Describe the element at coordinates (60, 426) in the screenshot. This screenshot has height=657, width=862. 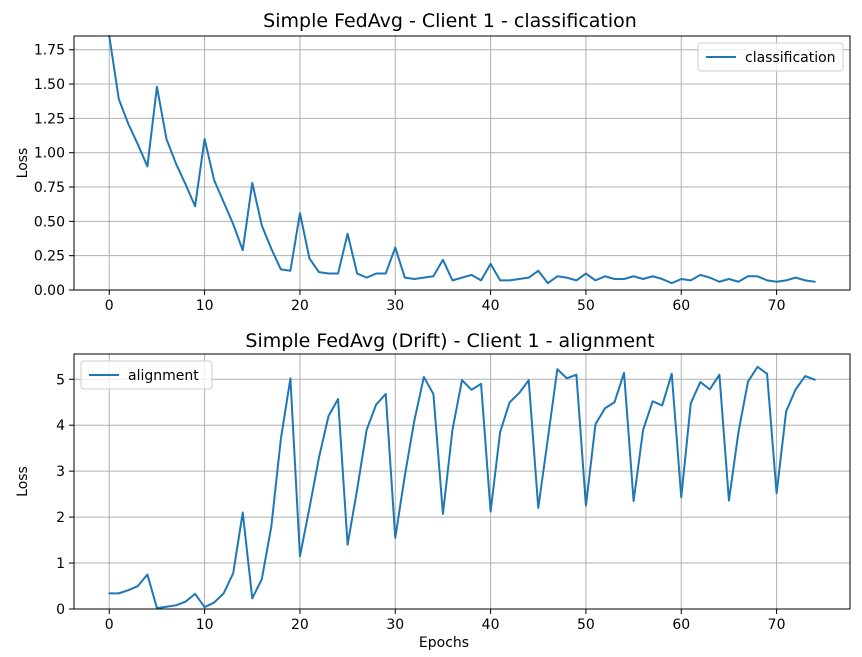
I see `y-tick-label: 4` at that location.